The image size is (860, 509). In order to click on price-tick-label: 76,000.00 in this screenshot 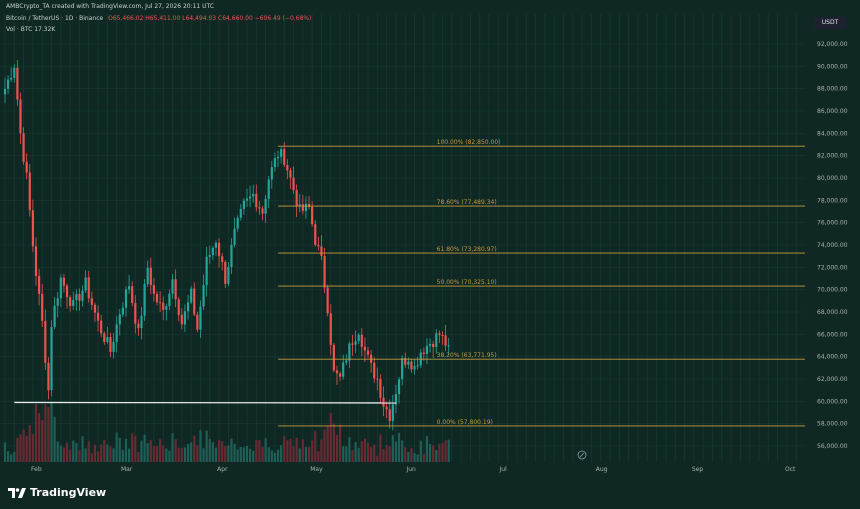, I will do `click(832, 223)`.